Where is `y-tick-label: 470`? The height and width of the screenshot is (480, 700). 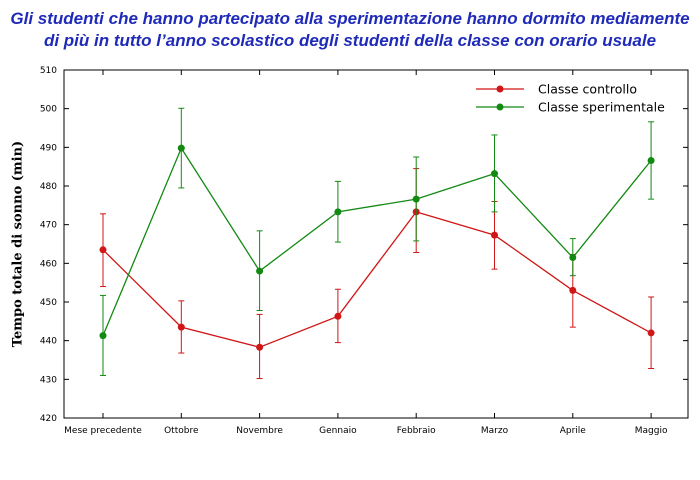
y-tick-label: 470 is located at coordinates (48, 226).